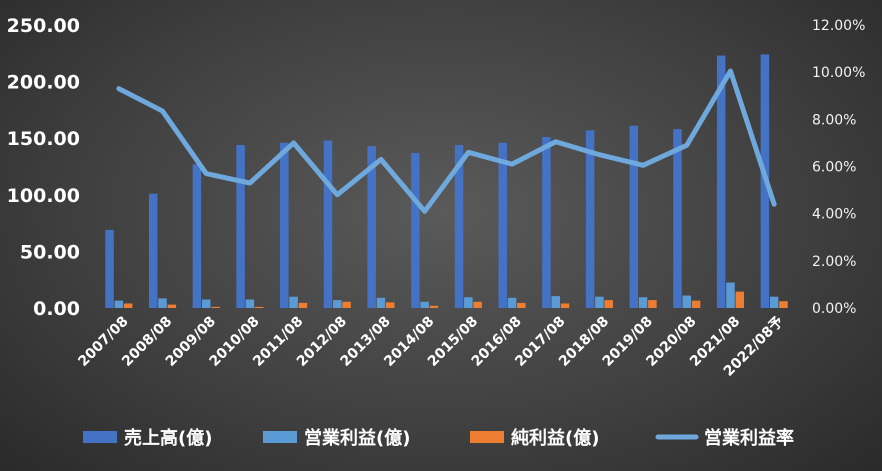 This screenshot has width=882, height=471. I want to click on y-right-tick-label: 8.00%, so click(834, 120).